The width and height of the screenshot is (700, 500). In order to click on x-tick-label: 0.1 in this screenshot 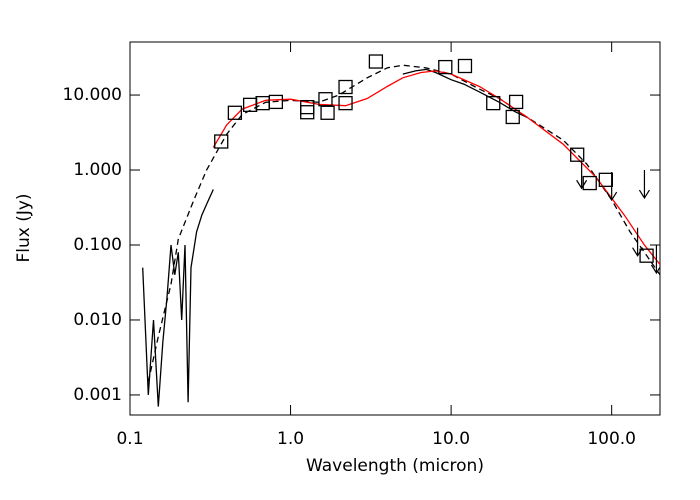, I will do `click(129, 439)`.